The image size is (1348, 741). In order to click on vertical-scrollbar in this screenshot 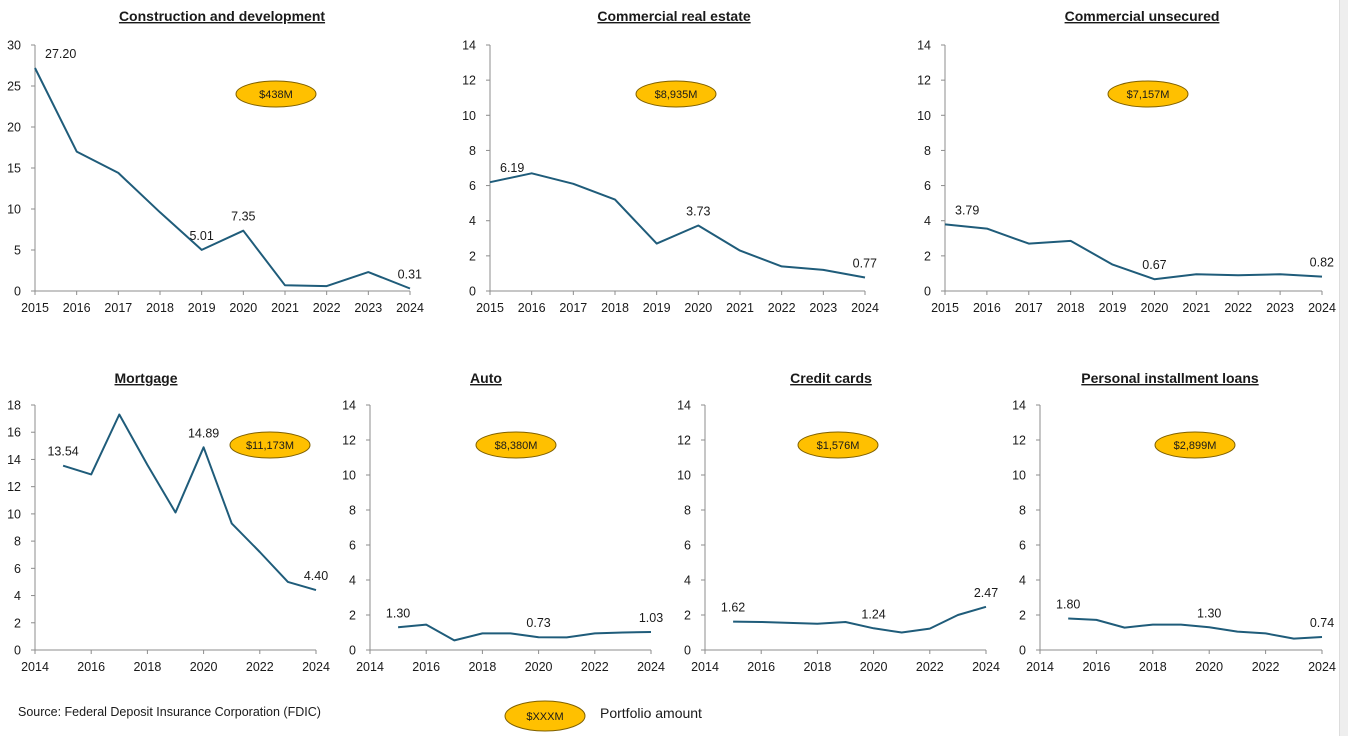, I will do `click(1343, 368)`.